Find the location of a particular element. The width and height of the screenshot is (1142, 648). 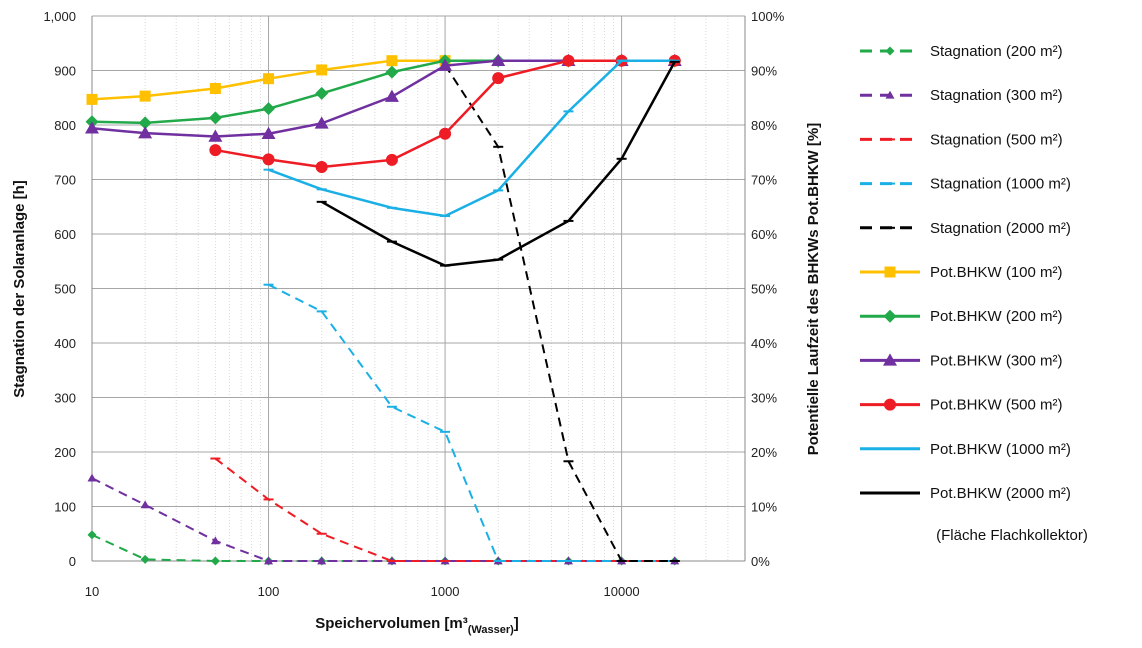

legend-label: Pot.BHKW (2000 m²) is located at coordinates (1000, 493).